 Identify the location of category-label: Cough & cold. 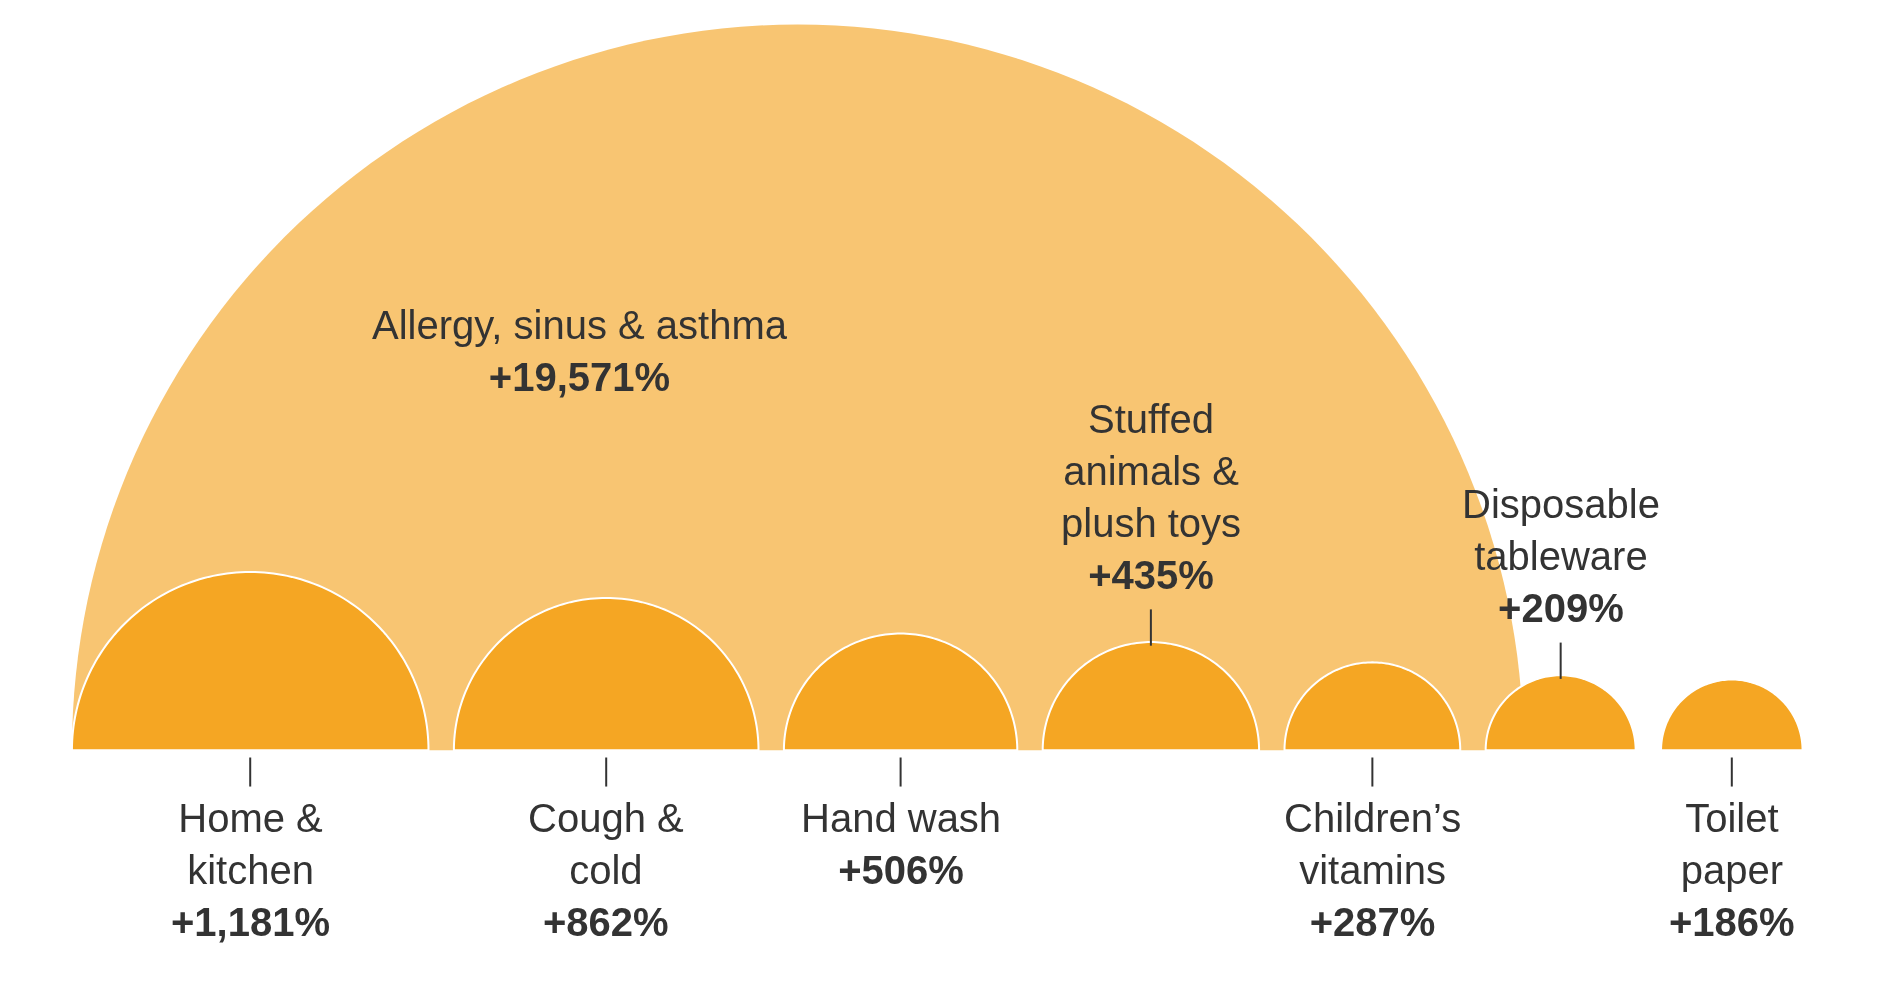
(606, 844).